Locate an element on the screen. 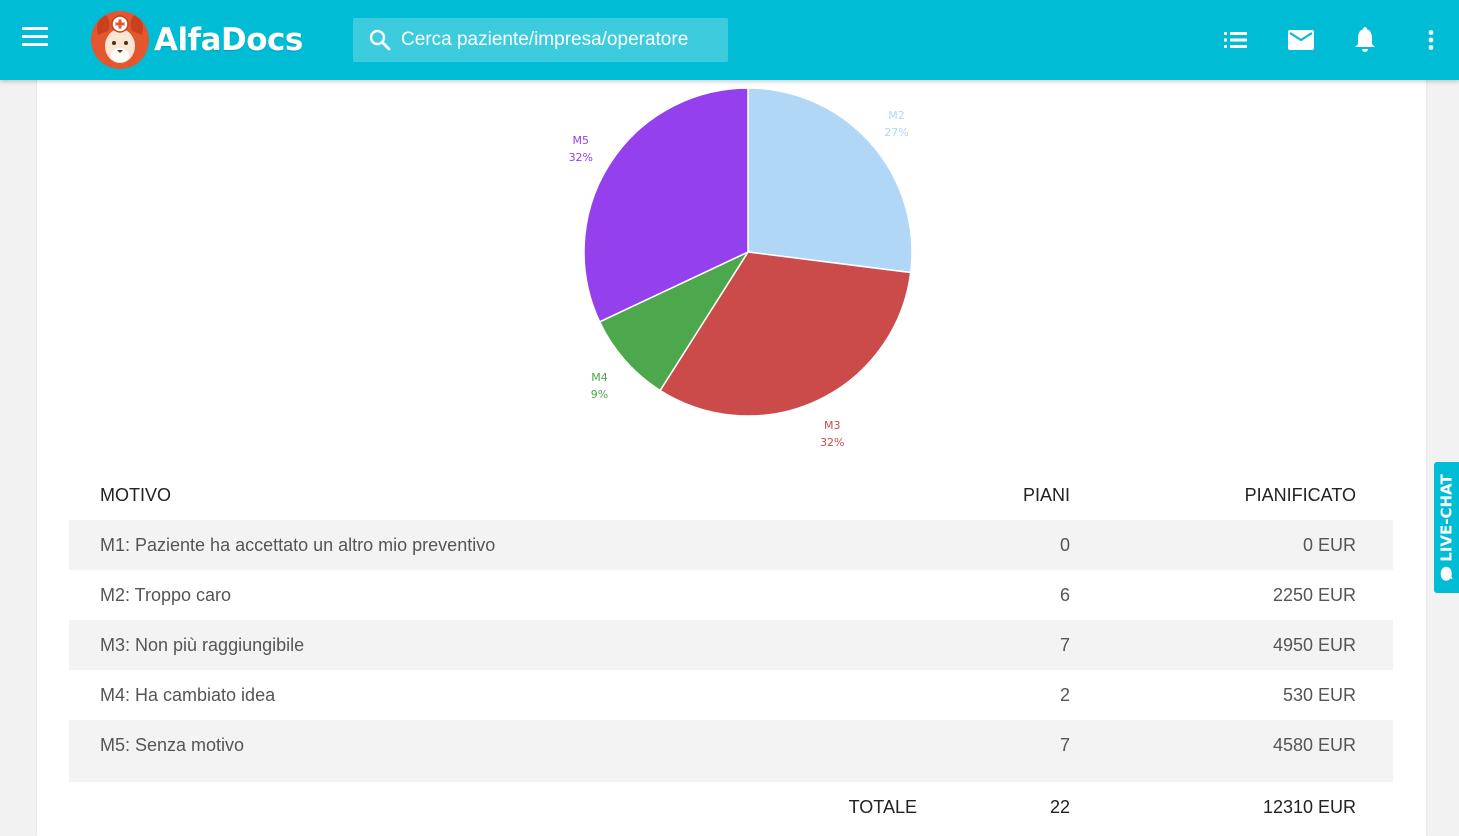 This screenshot has height=836, width=1459. search-icon is located at coordinates (380, 40).